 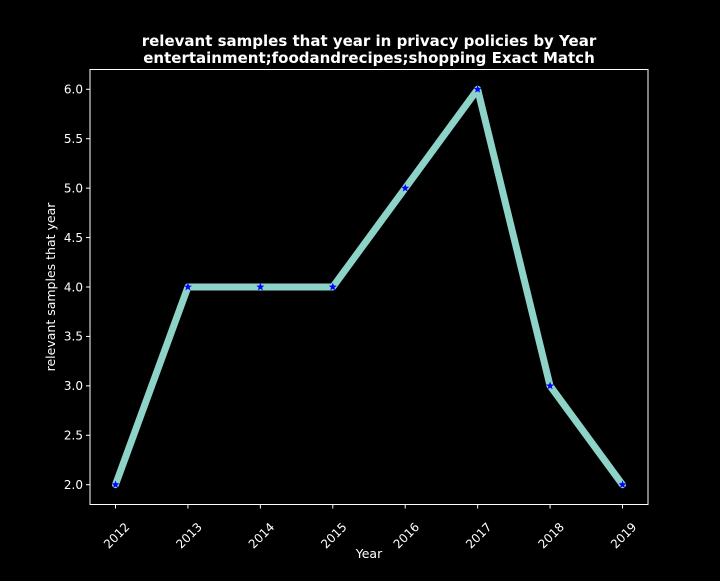 What do you see at coordinates (73, 337) in the screenshot?
I see `y-tick-label: 3.5` at bounding box center [73, 337].